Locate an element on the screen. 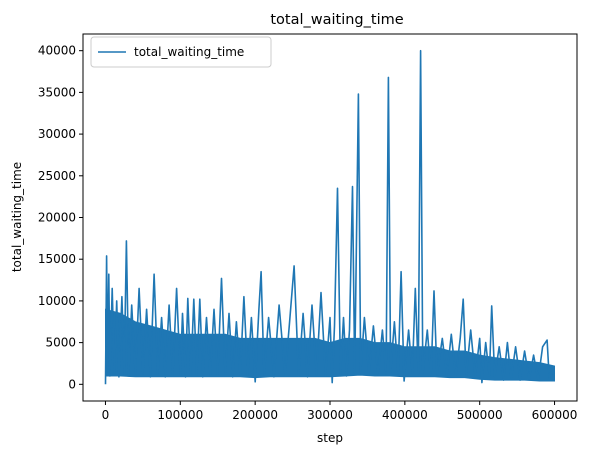  x-tick-label: 0 is located at coordinates (106, 415).